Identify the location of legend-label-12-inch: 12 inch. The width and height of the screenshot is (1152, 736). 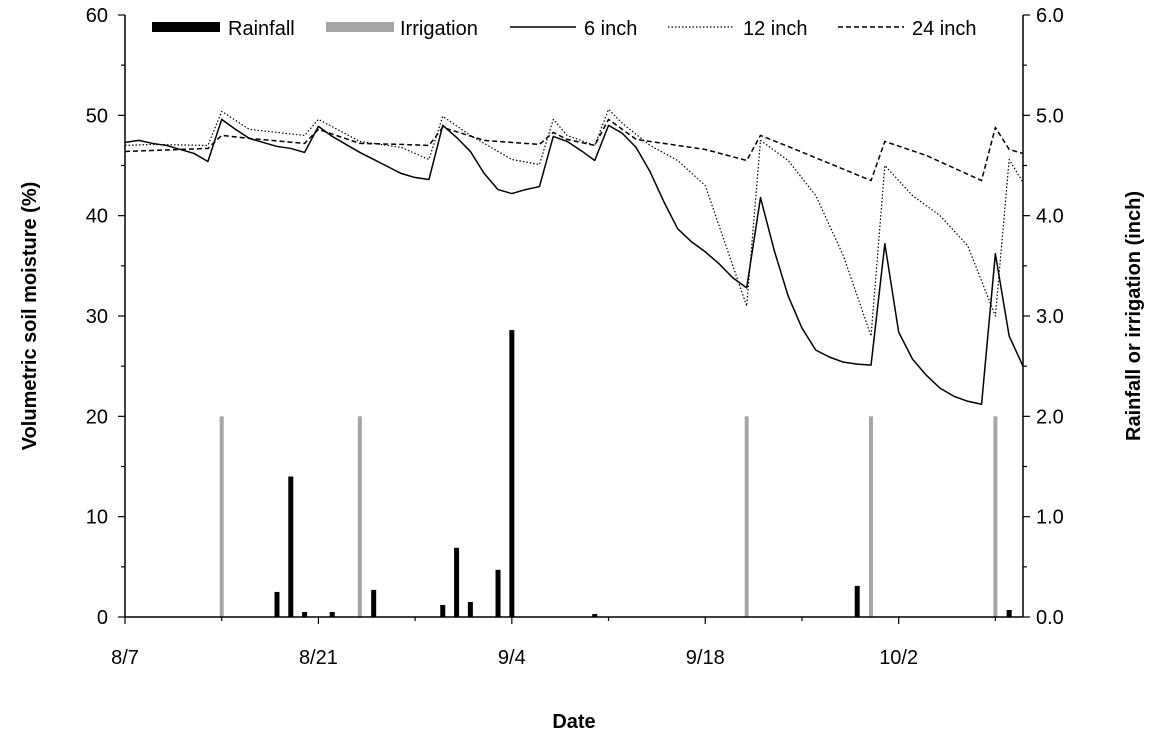
(775, 29).